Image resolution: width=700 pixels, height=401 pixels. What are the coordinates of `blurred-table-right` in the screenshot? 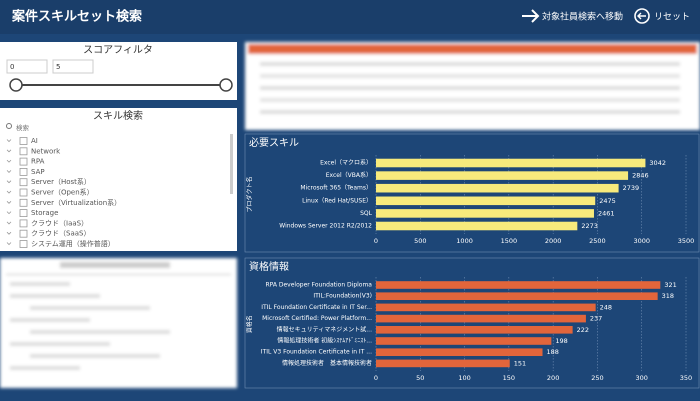 It's located at (472, 86).